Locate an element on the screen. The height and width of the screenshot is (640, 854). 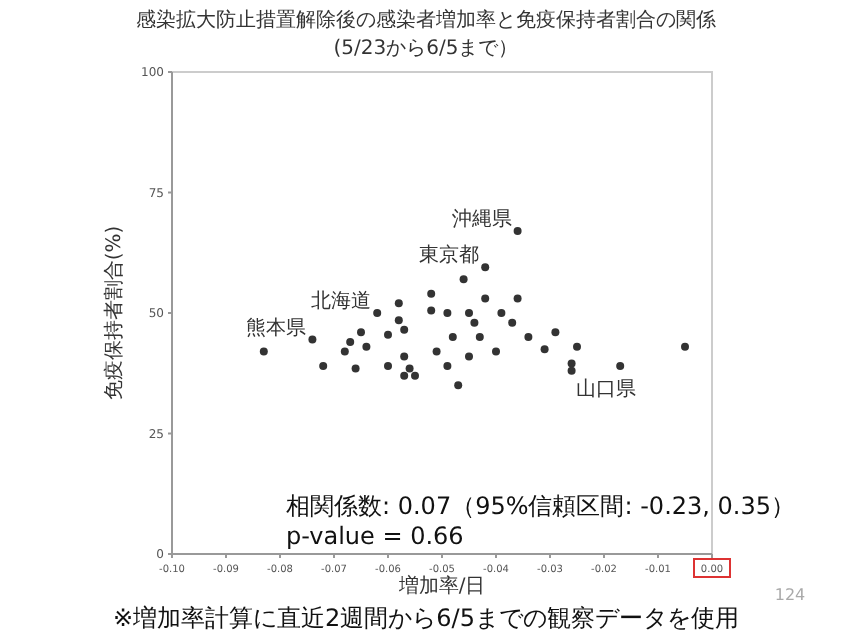
text: 124 is located at coordinates (790, 595).